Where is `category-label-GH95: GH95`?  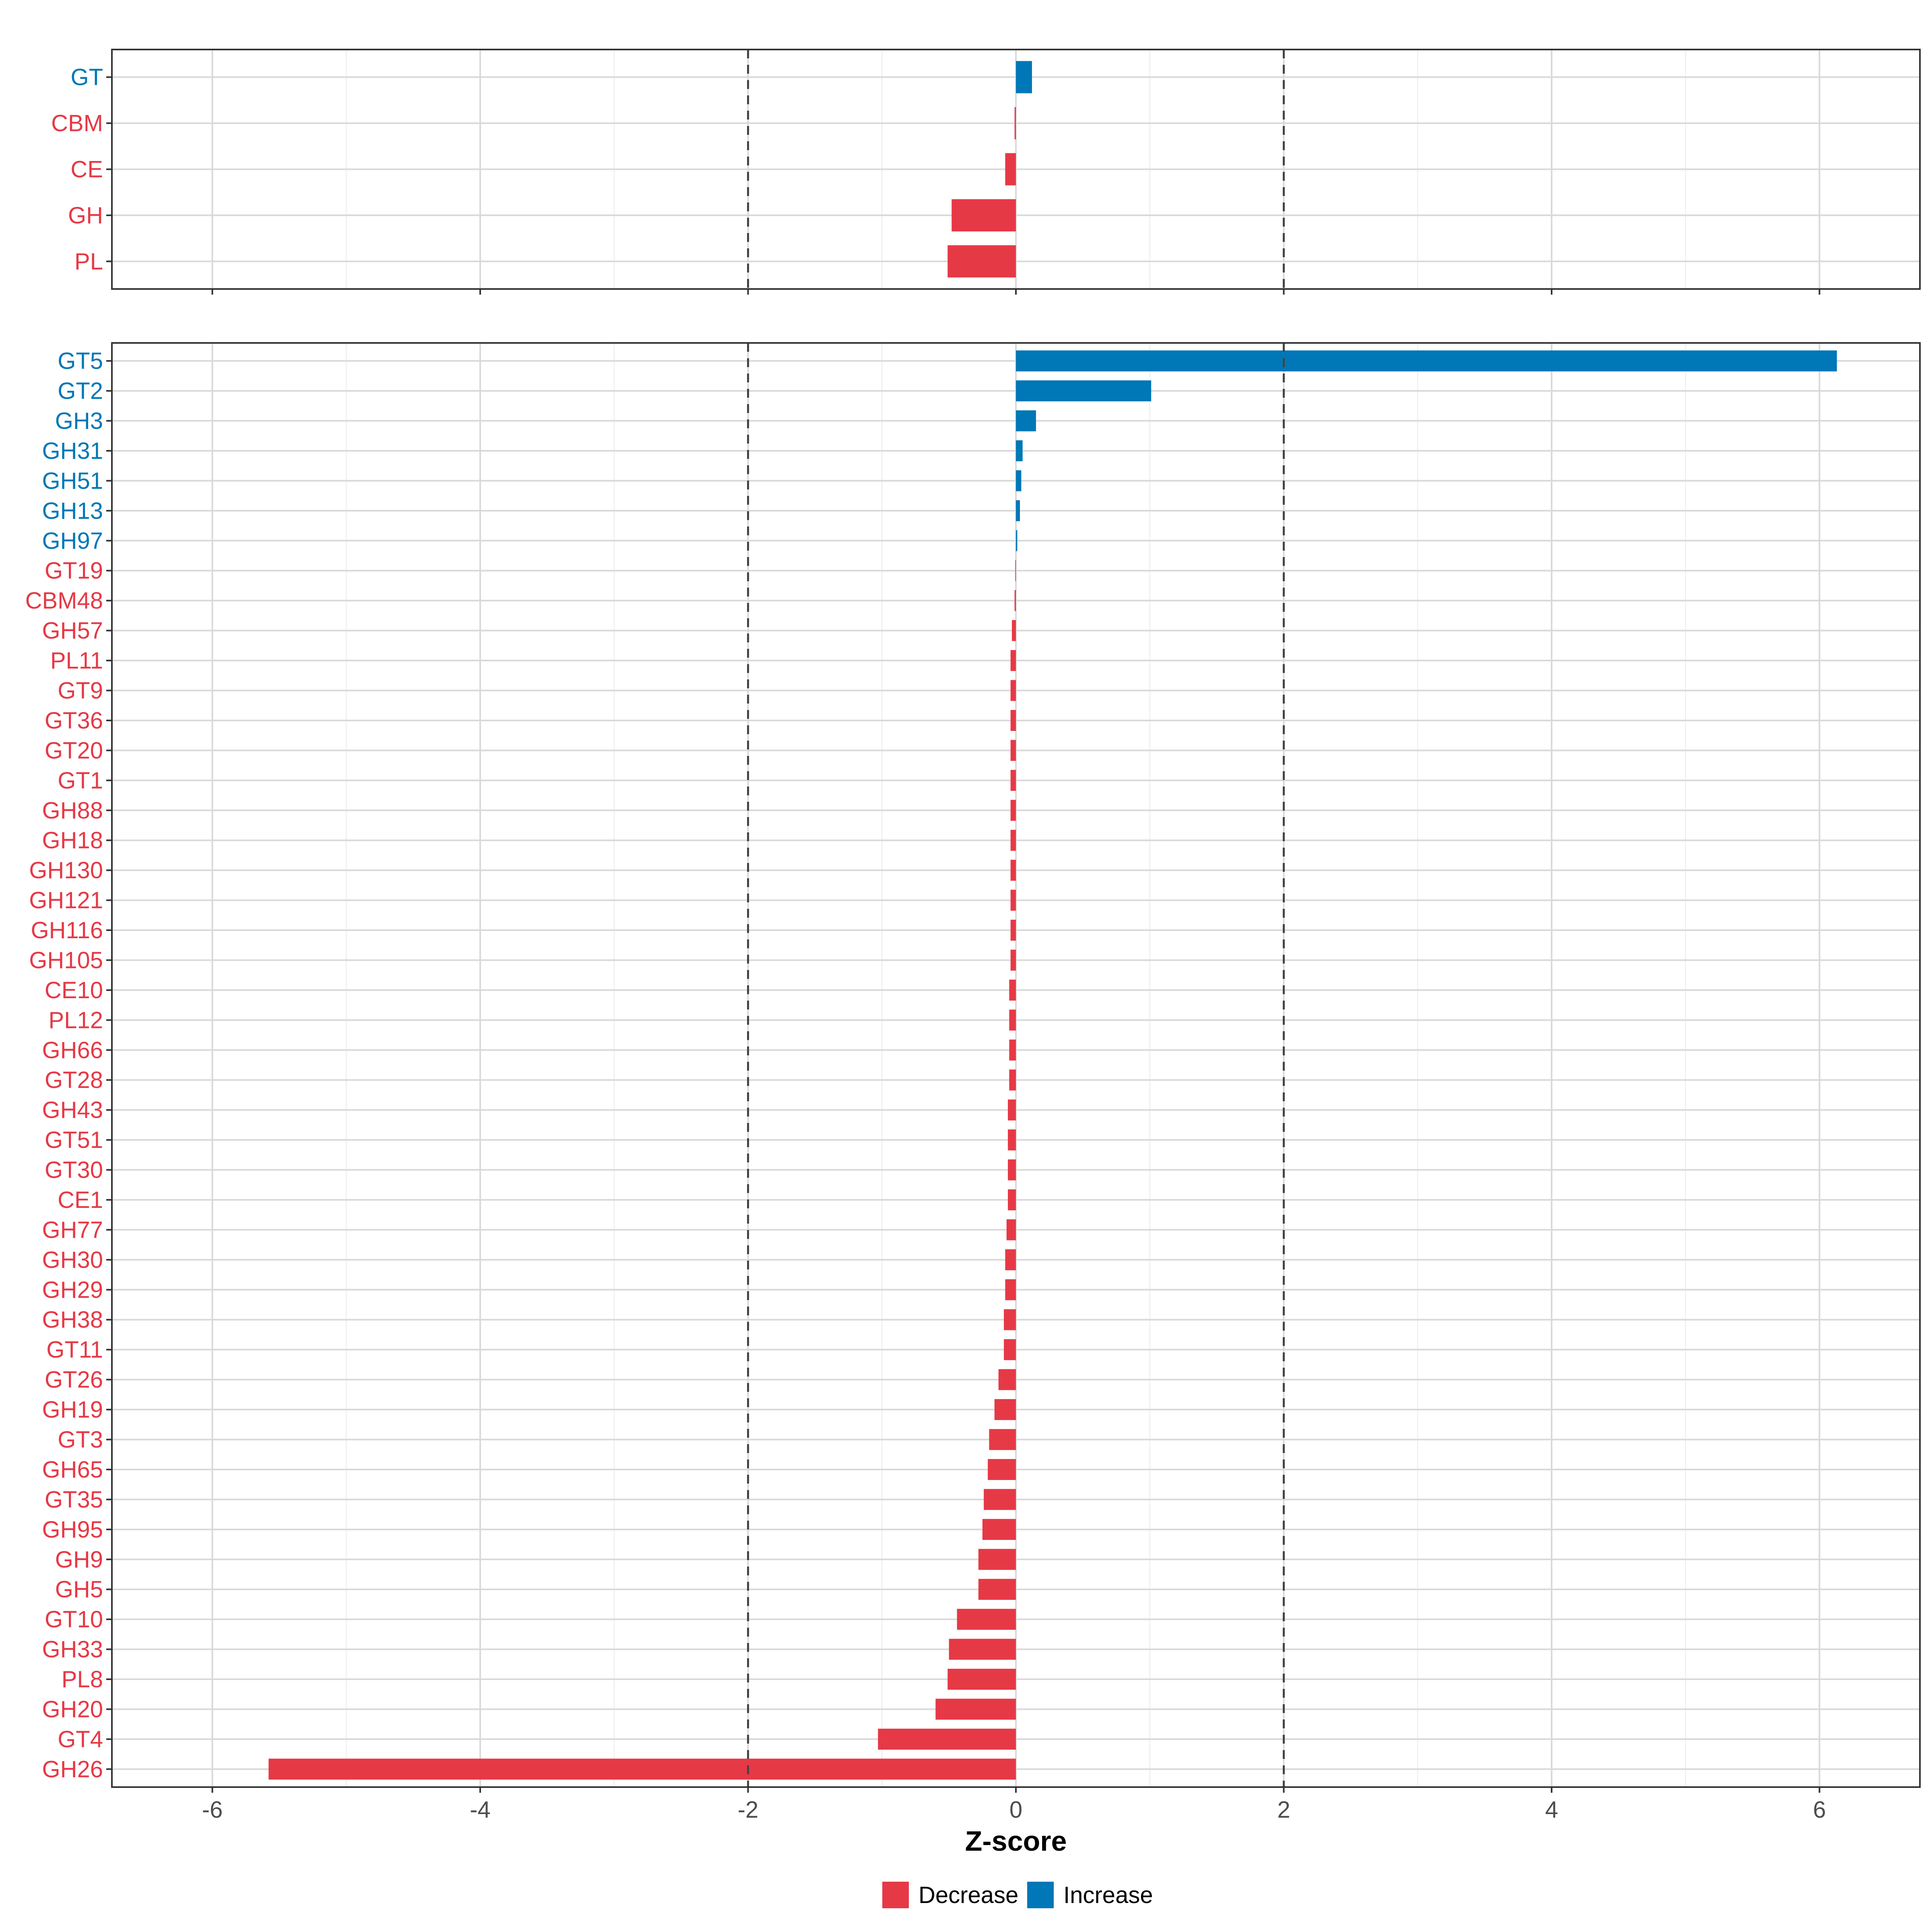 category-label-GH95: GH95 is located at coordinates (72, 1530).